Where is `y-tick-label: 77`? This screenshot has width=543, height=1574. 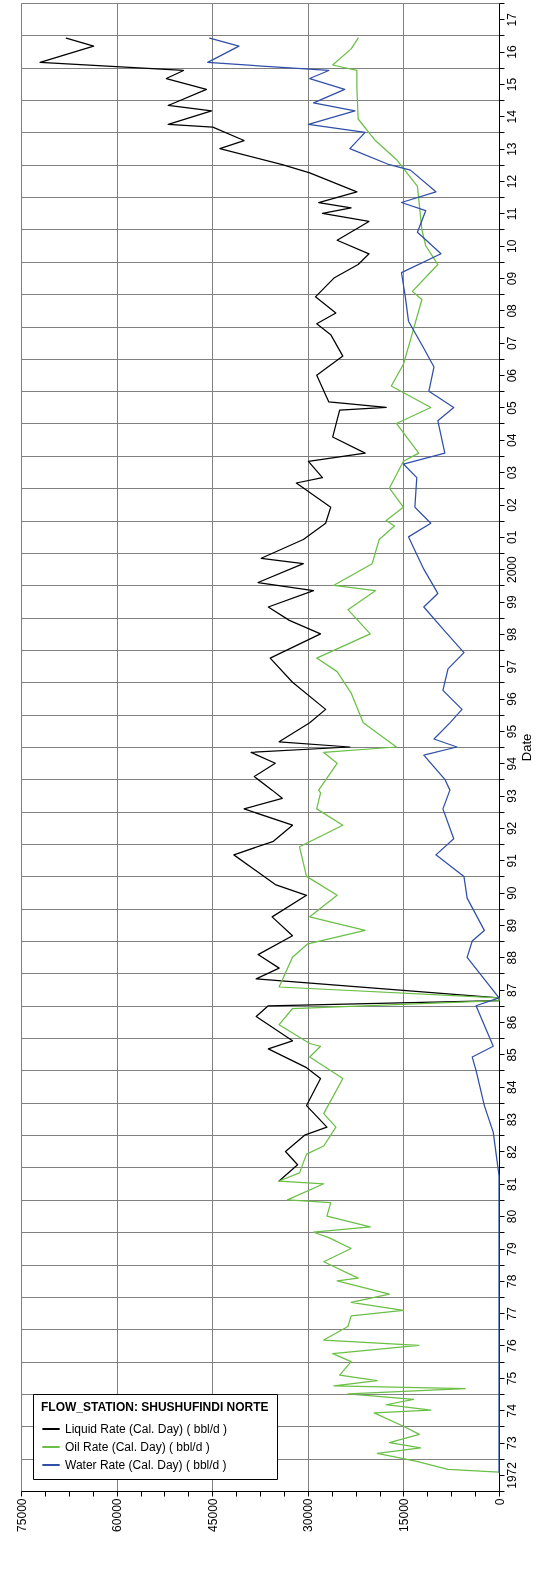
y-tick-label: 77 is located at coordinates (511, 1313).